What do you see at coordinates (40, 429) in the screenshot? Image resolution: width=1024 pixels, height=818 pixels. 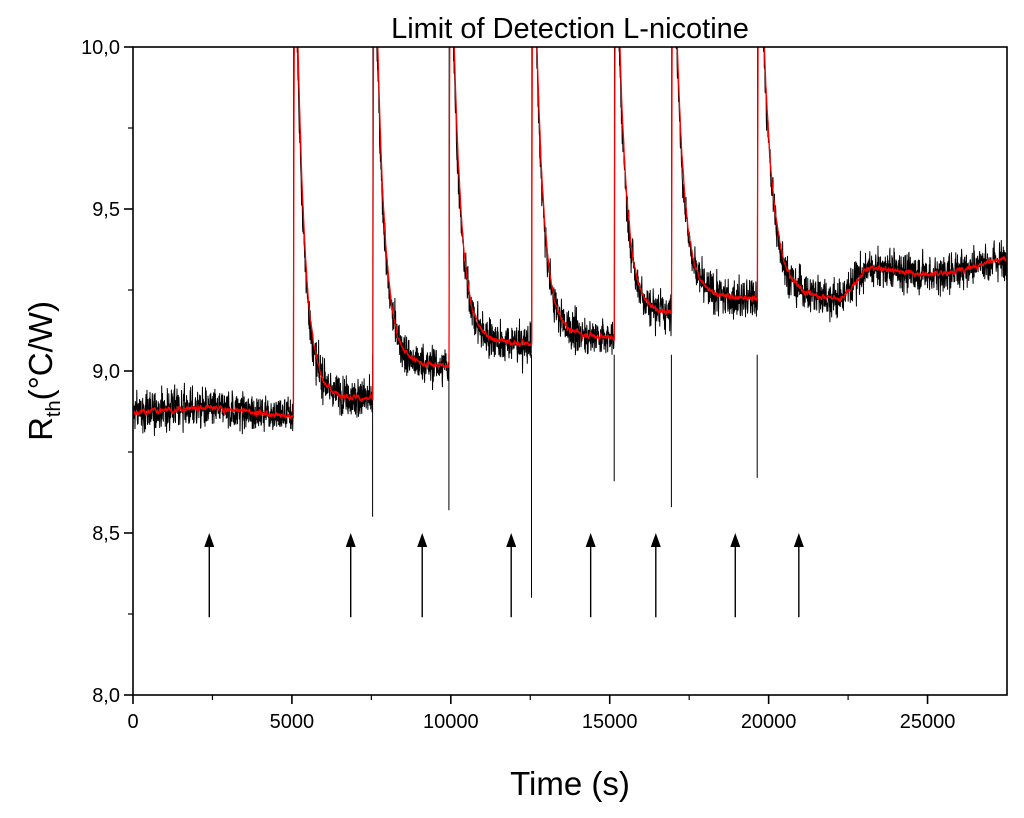 I see `y-axis-label-main: R` at bounding box center [40, 429].